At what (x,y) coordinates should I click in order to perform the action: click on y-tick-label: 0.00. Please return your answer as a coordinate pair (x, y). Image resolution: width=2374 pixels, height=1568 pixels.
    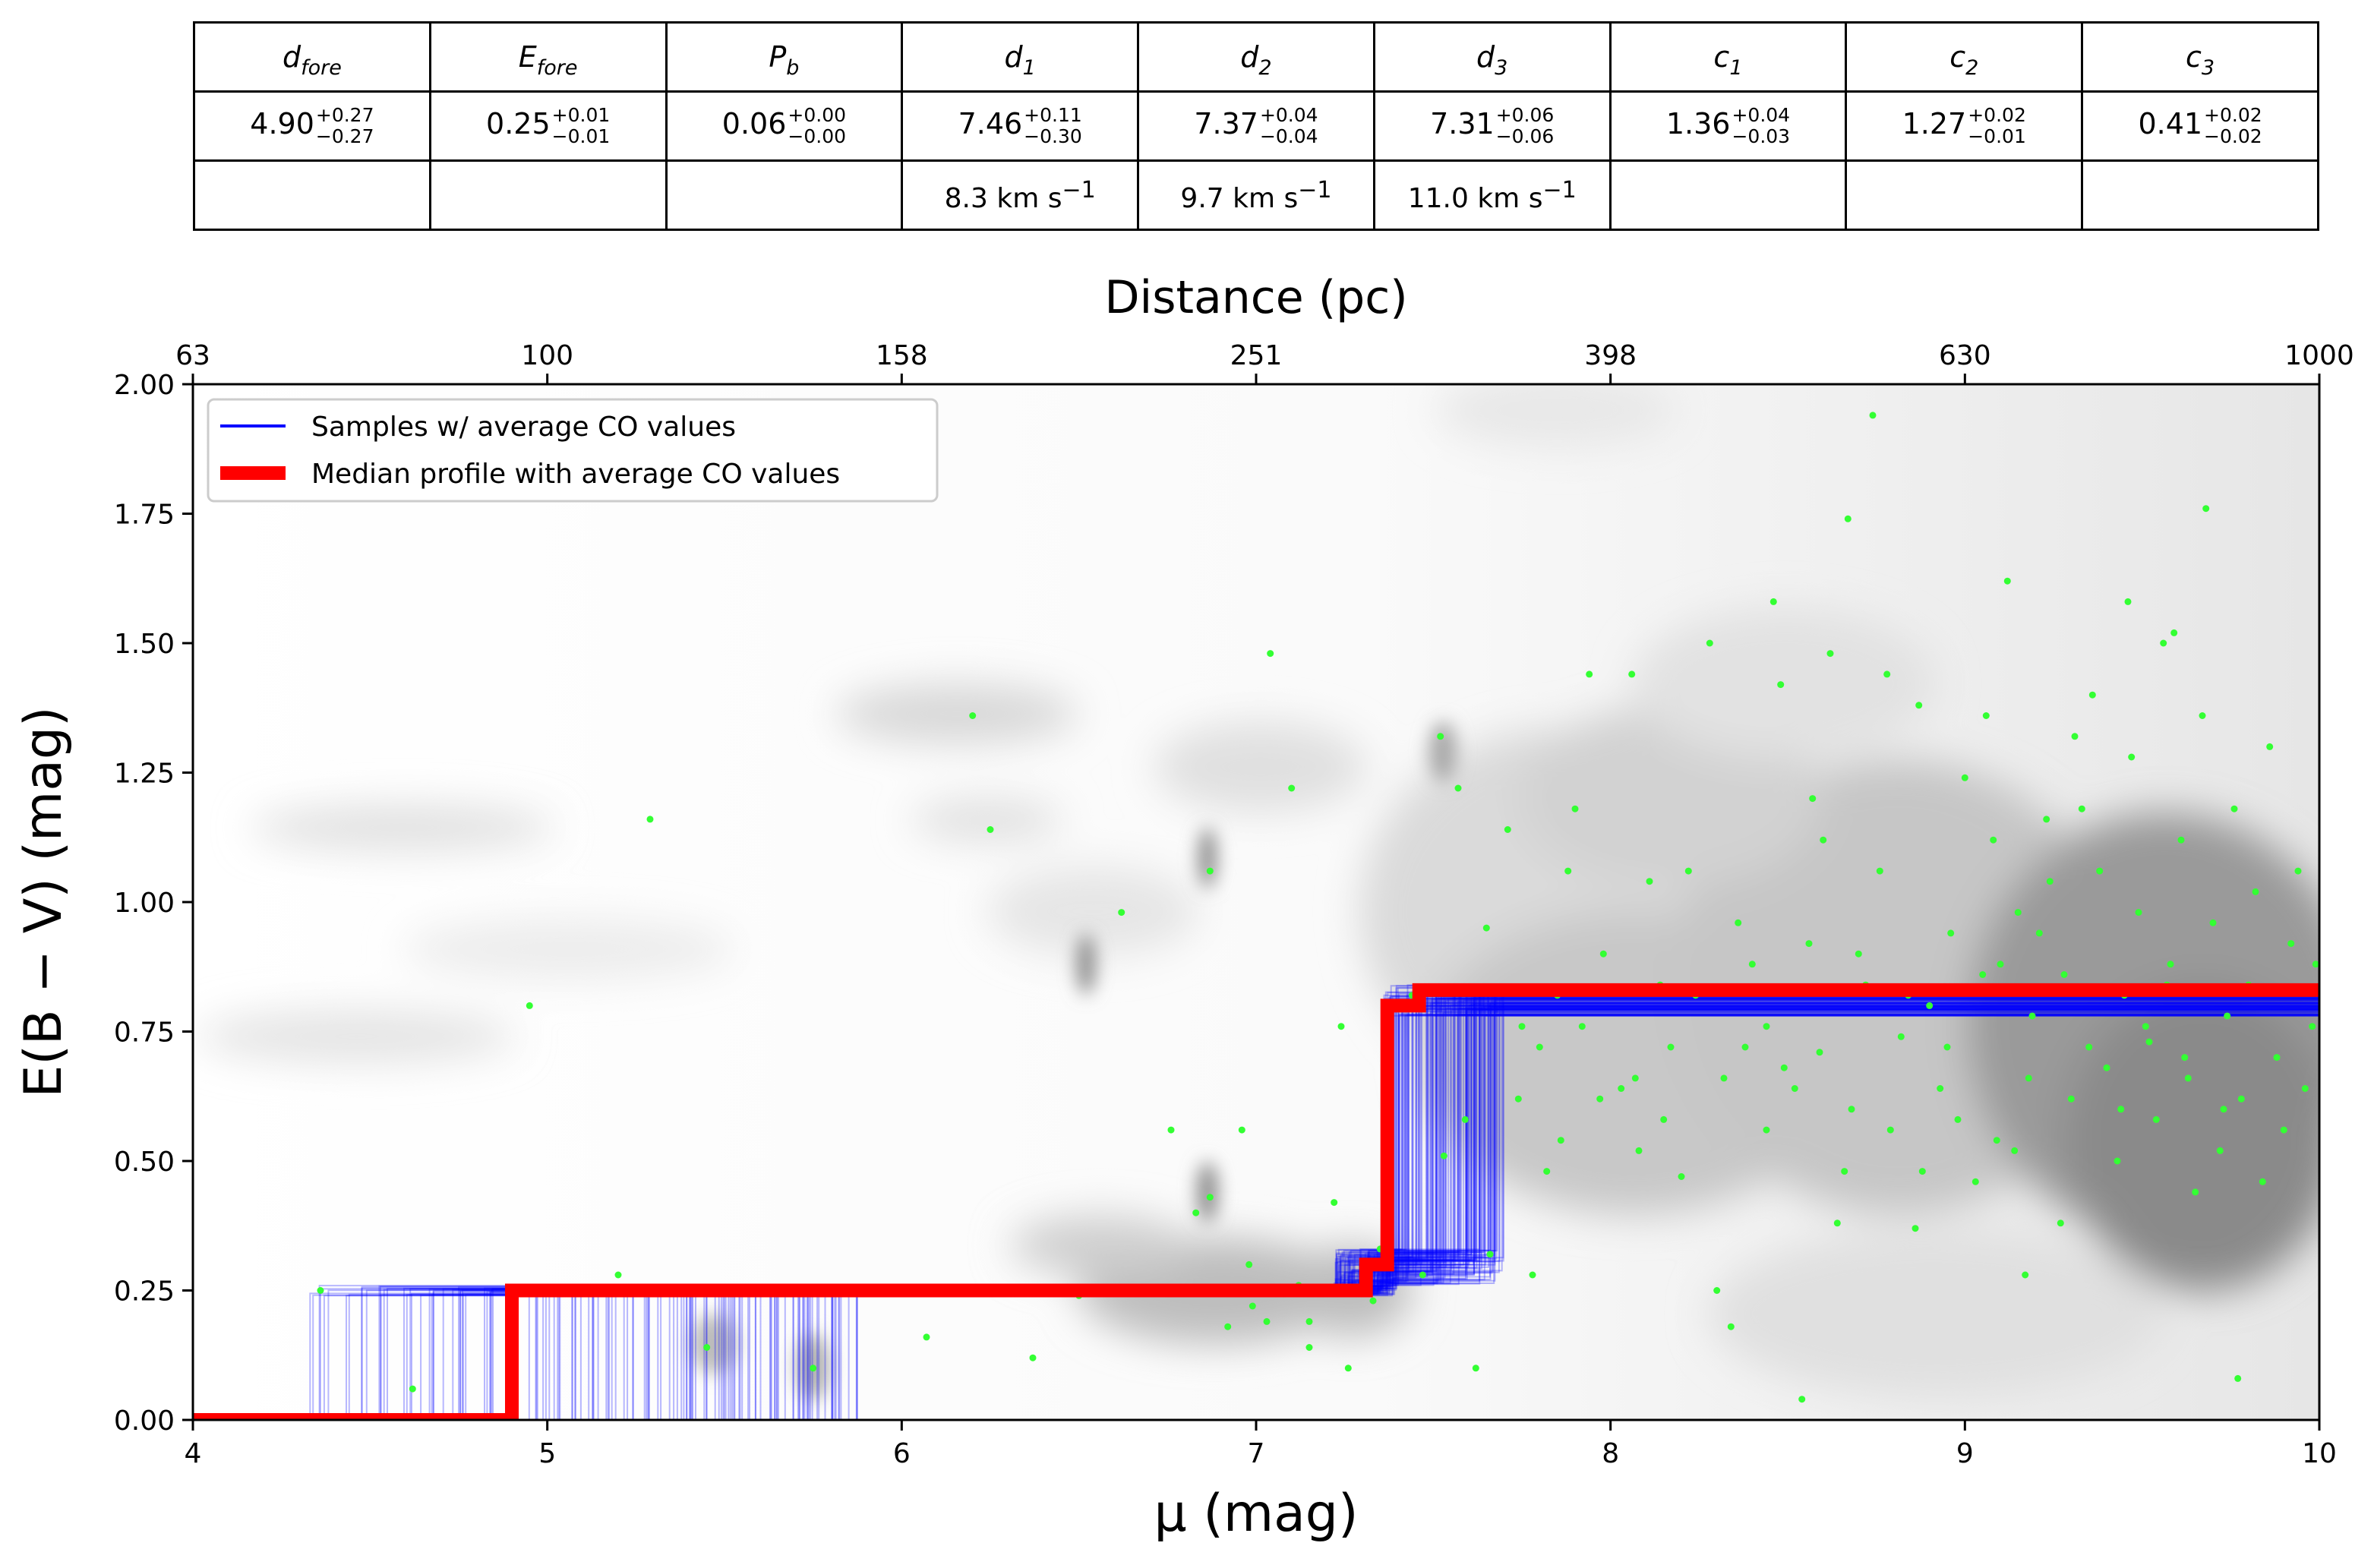
    Looking at the image, I should click on (145, 1422).